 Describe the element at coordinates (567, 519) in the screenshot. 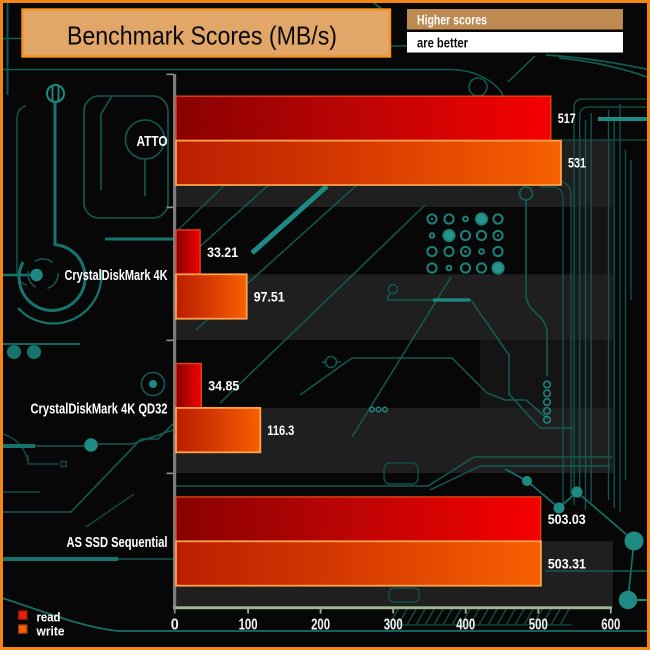

I see `svg-text: 503.03` at that location.